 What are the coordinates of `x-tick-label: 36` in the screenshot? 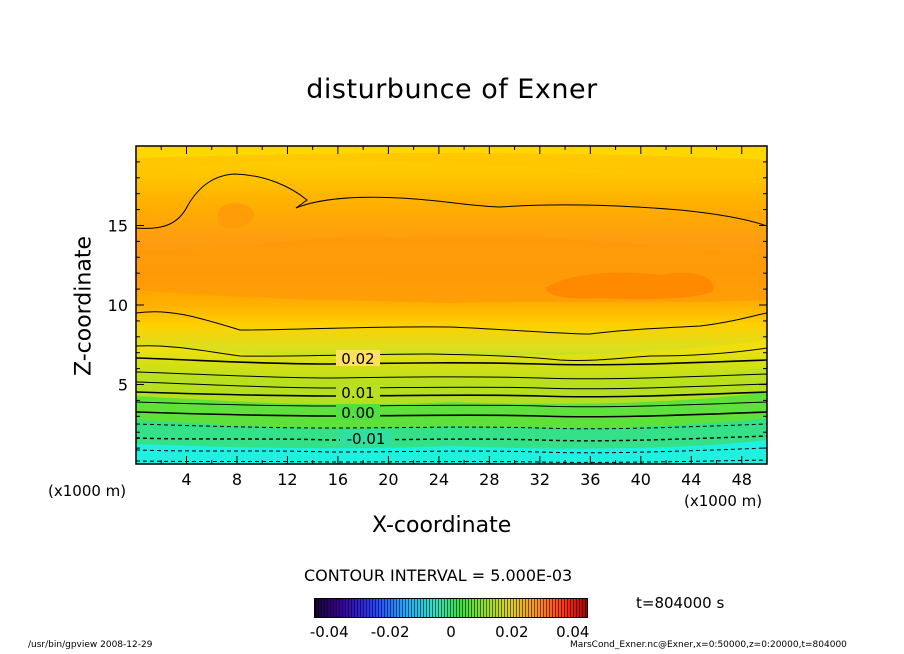 It's located at (590, 479).